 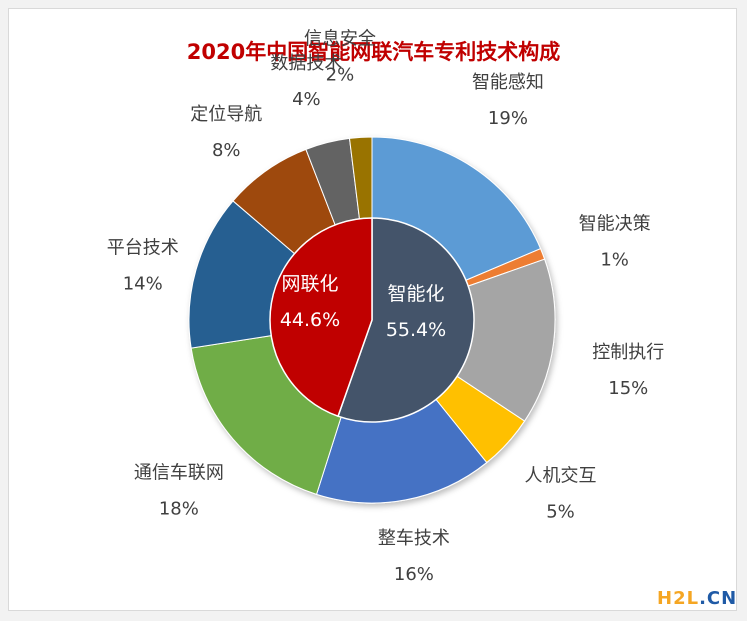 I want to click on outer-slice-value: 19%, so click(x=508, y=118).